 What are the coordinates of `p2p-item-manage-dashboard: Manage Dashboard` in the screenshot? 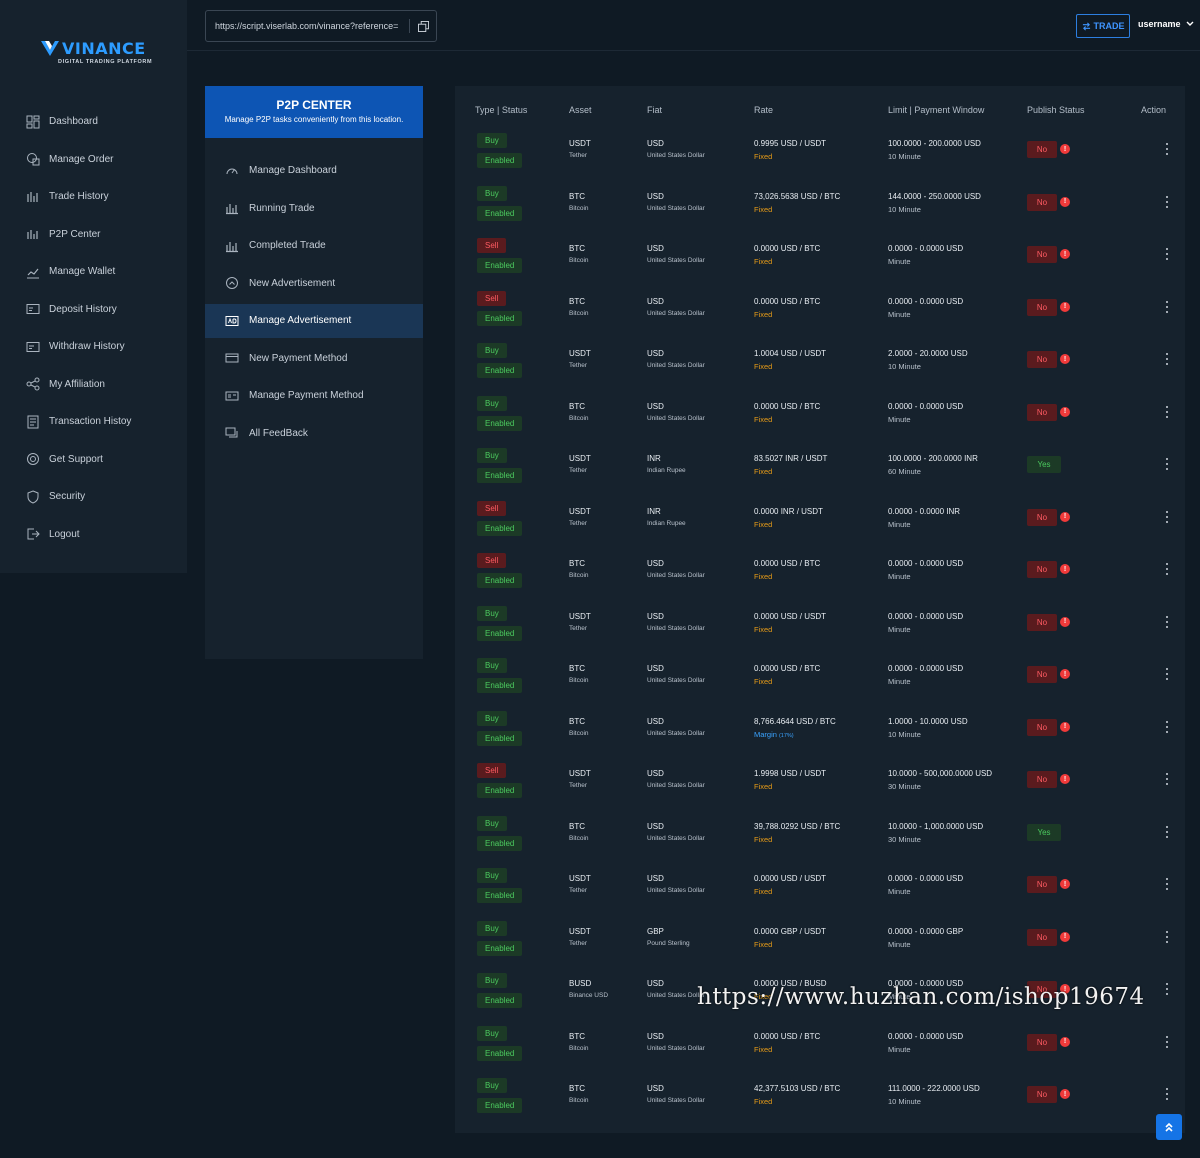 It's located at (314, 171).